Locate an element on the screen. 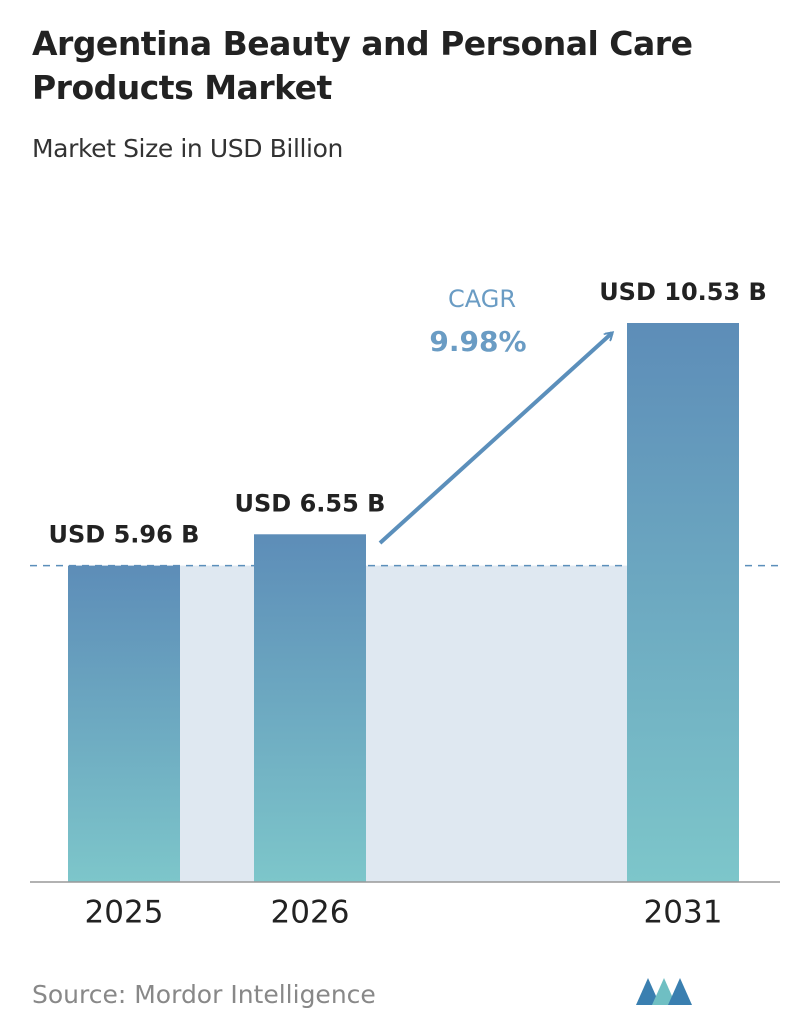 The width and height of the screenshot is (796, 1034). x-tick-label: 2026 is located at coordinates (310, 913).